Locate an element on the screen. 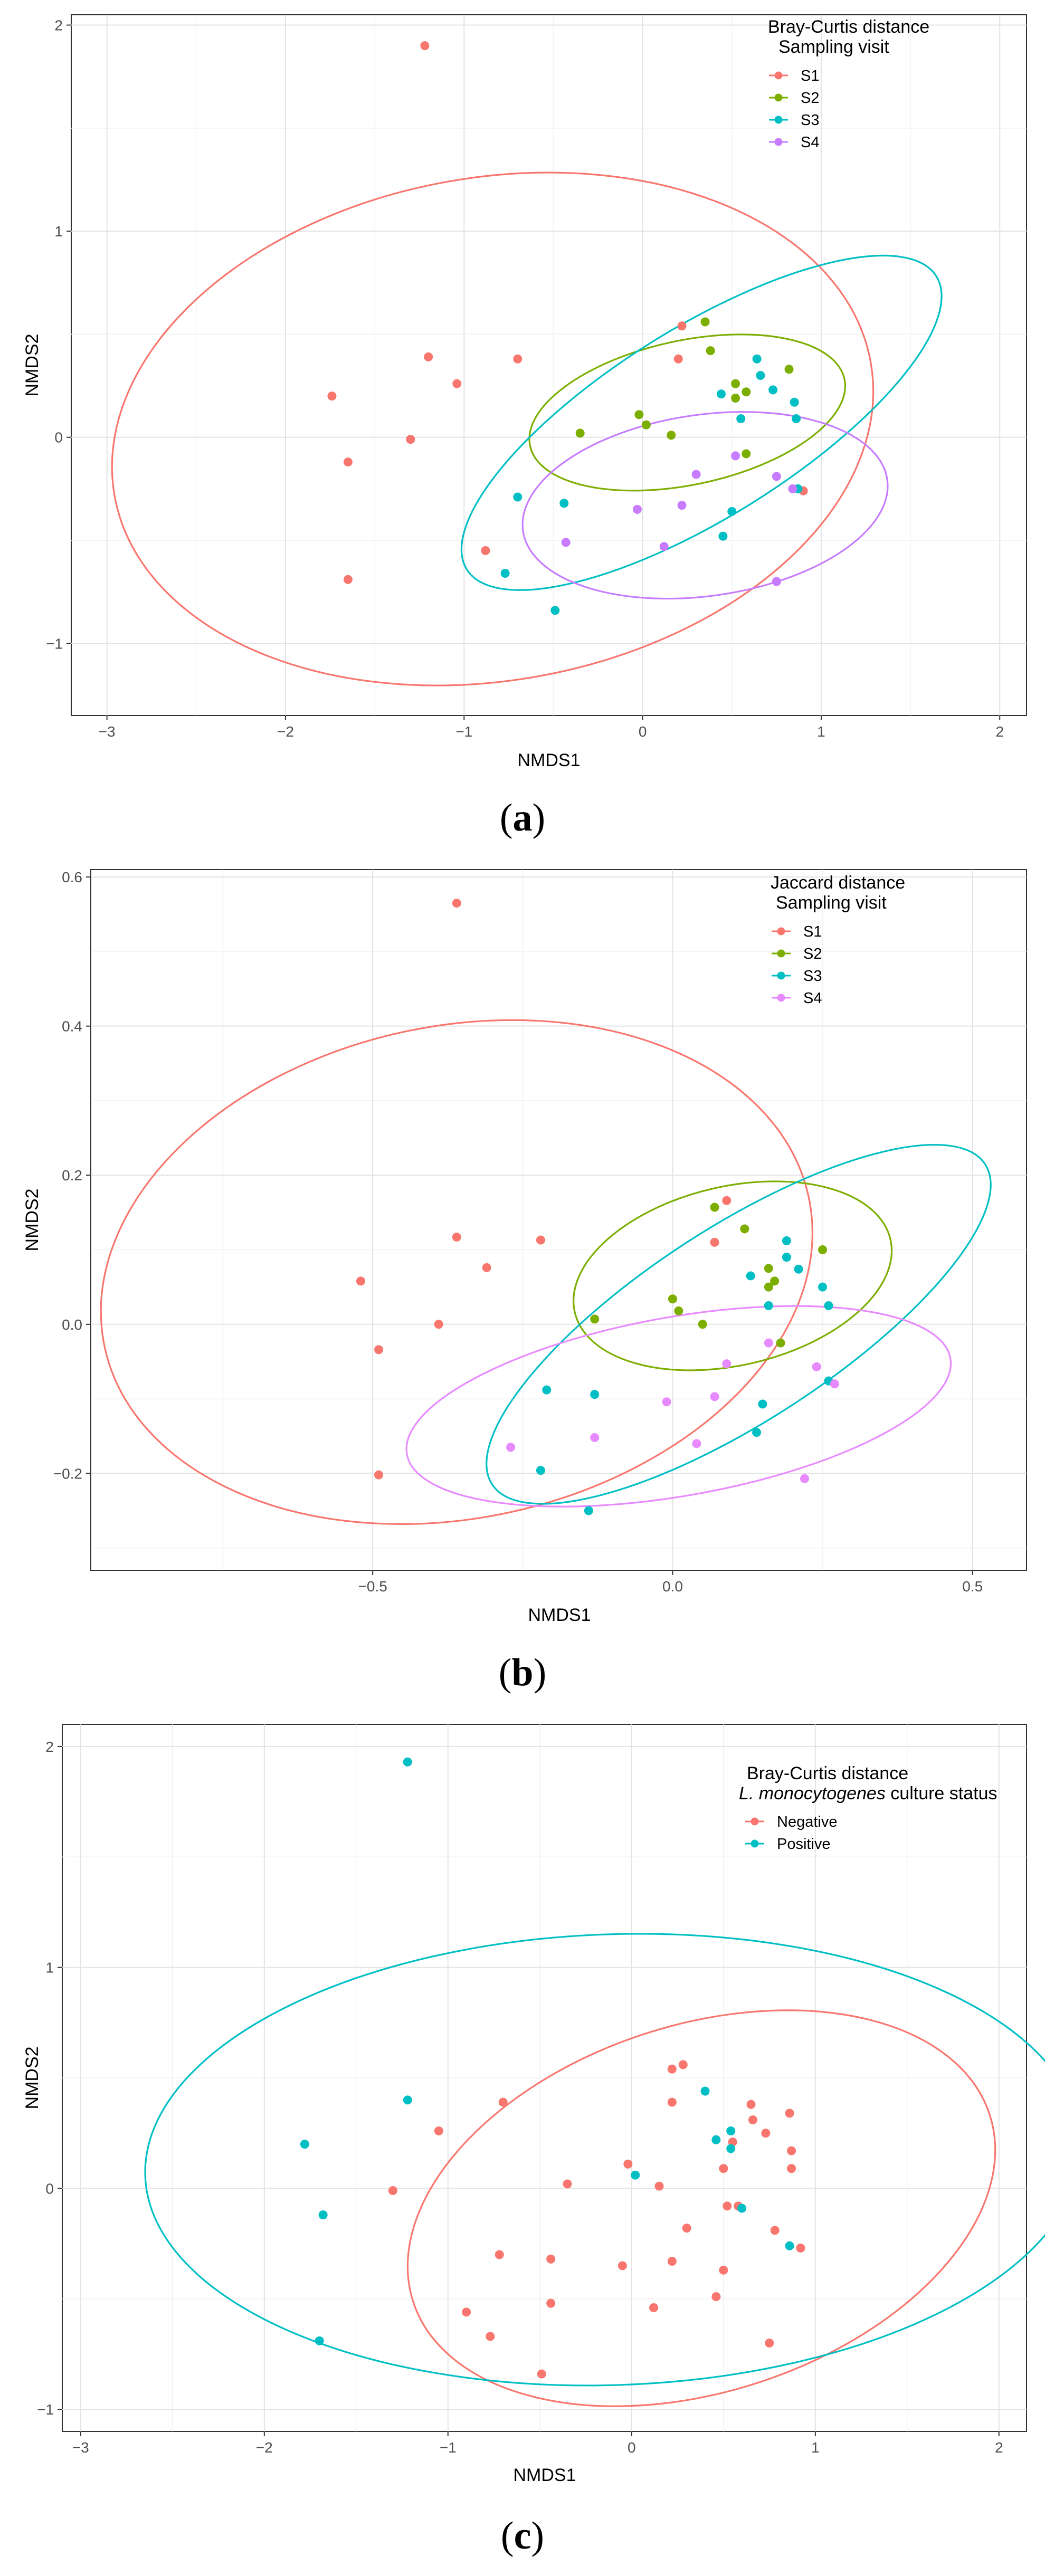 The width and height of the screenshot is (1045, 2576). panel-a-x-axis-title: NMDS1 is located at coordinates (548, 760).